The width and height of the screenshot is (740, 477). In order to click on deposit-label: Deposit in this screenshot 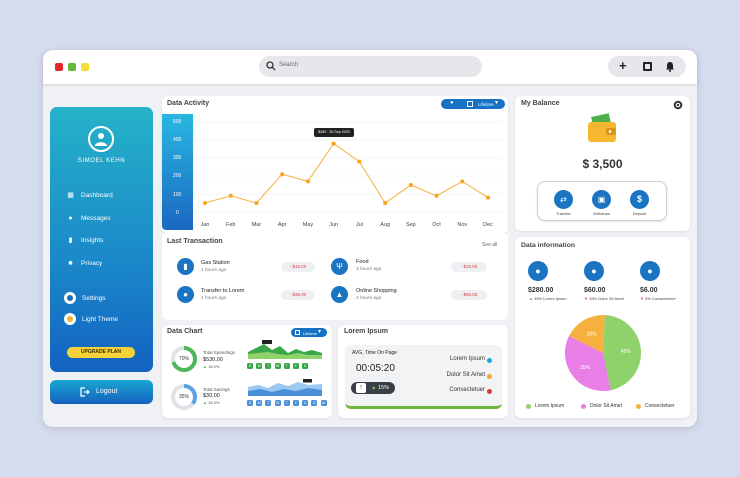, I will do `click(639, 213)`.